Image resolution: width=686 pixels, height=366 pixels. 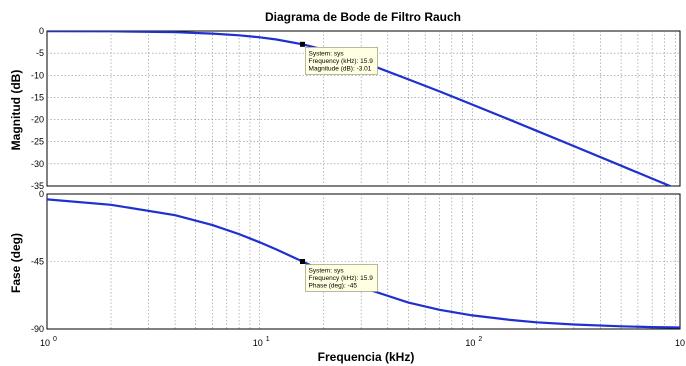 I want to click on x-tick-exponent: 0, so click(x=55, y=339).